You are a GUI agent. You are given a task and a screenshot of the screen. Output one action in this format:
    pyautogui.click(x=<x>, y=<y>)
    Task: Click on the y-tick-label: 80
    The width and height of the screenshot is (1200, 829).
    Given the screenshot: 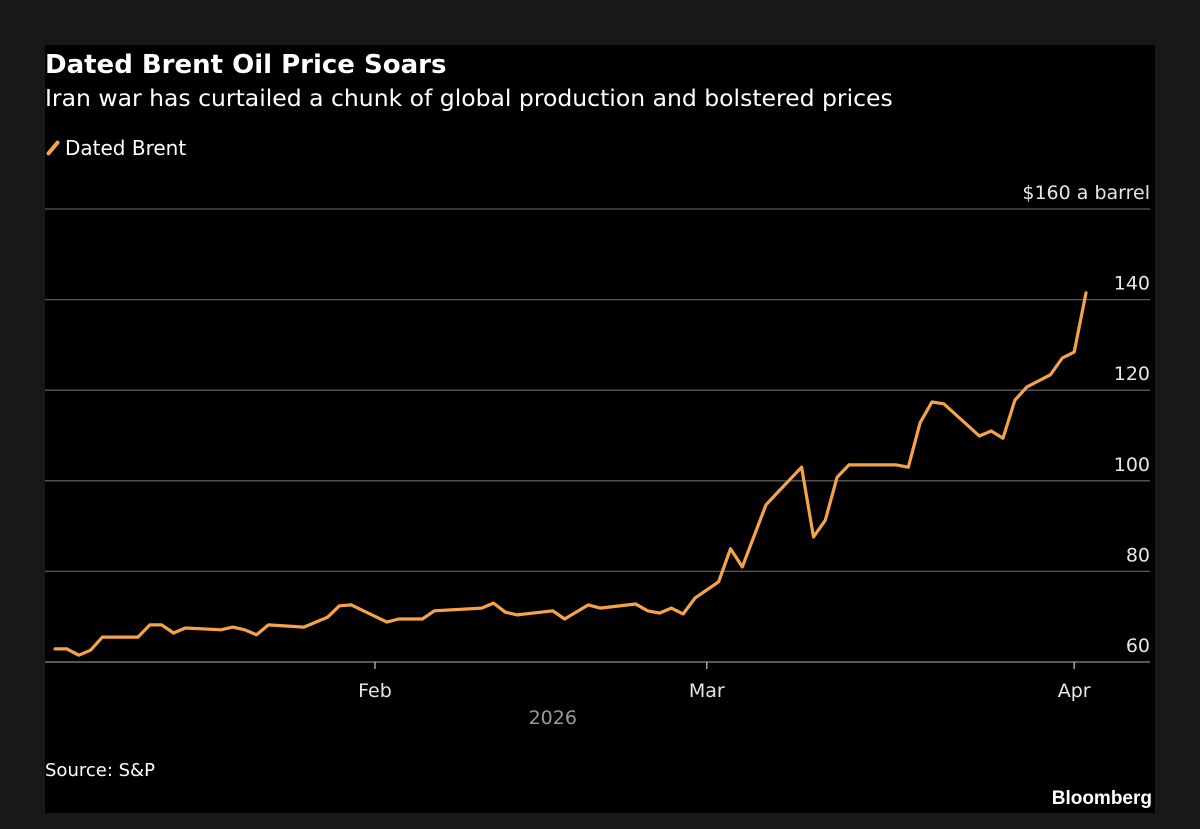 What is the action you would take?
    pyautogui.click(x=1138, y=555)
    